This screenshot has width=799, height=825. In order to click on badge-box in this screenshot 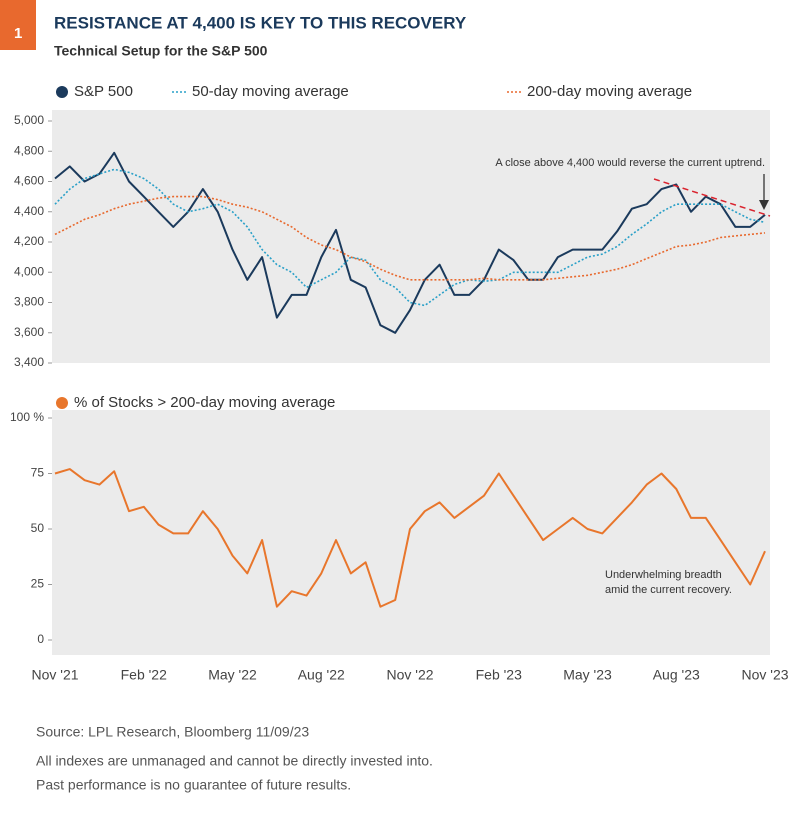, I will do `click(18, 25)`.